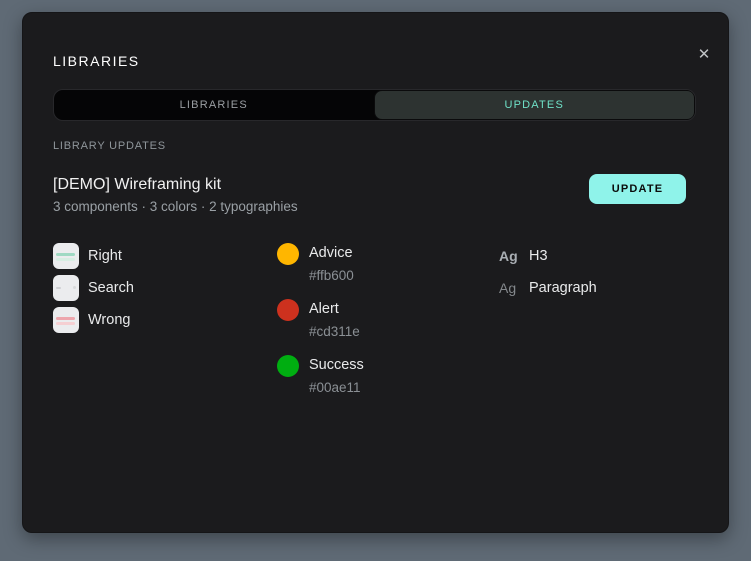 Image resolution: width=751 pixels, height=561 pixels. I want to click on typographies-column: Ag H3 Ag Paragraph, so click(597, 275).